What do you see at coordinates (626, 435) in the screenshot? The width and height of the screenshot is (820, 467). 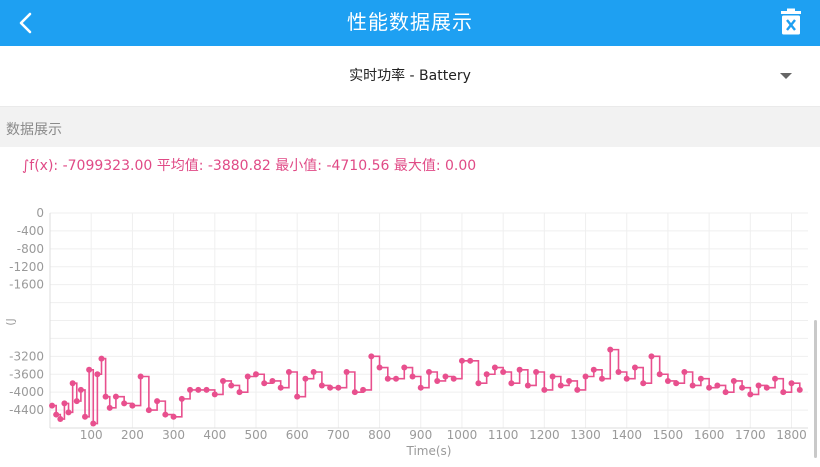 I see `x-tick-label: 1400` at bounding box center [626, 435].